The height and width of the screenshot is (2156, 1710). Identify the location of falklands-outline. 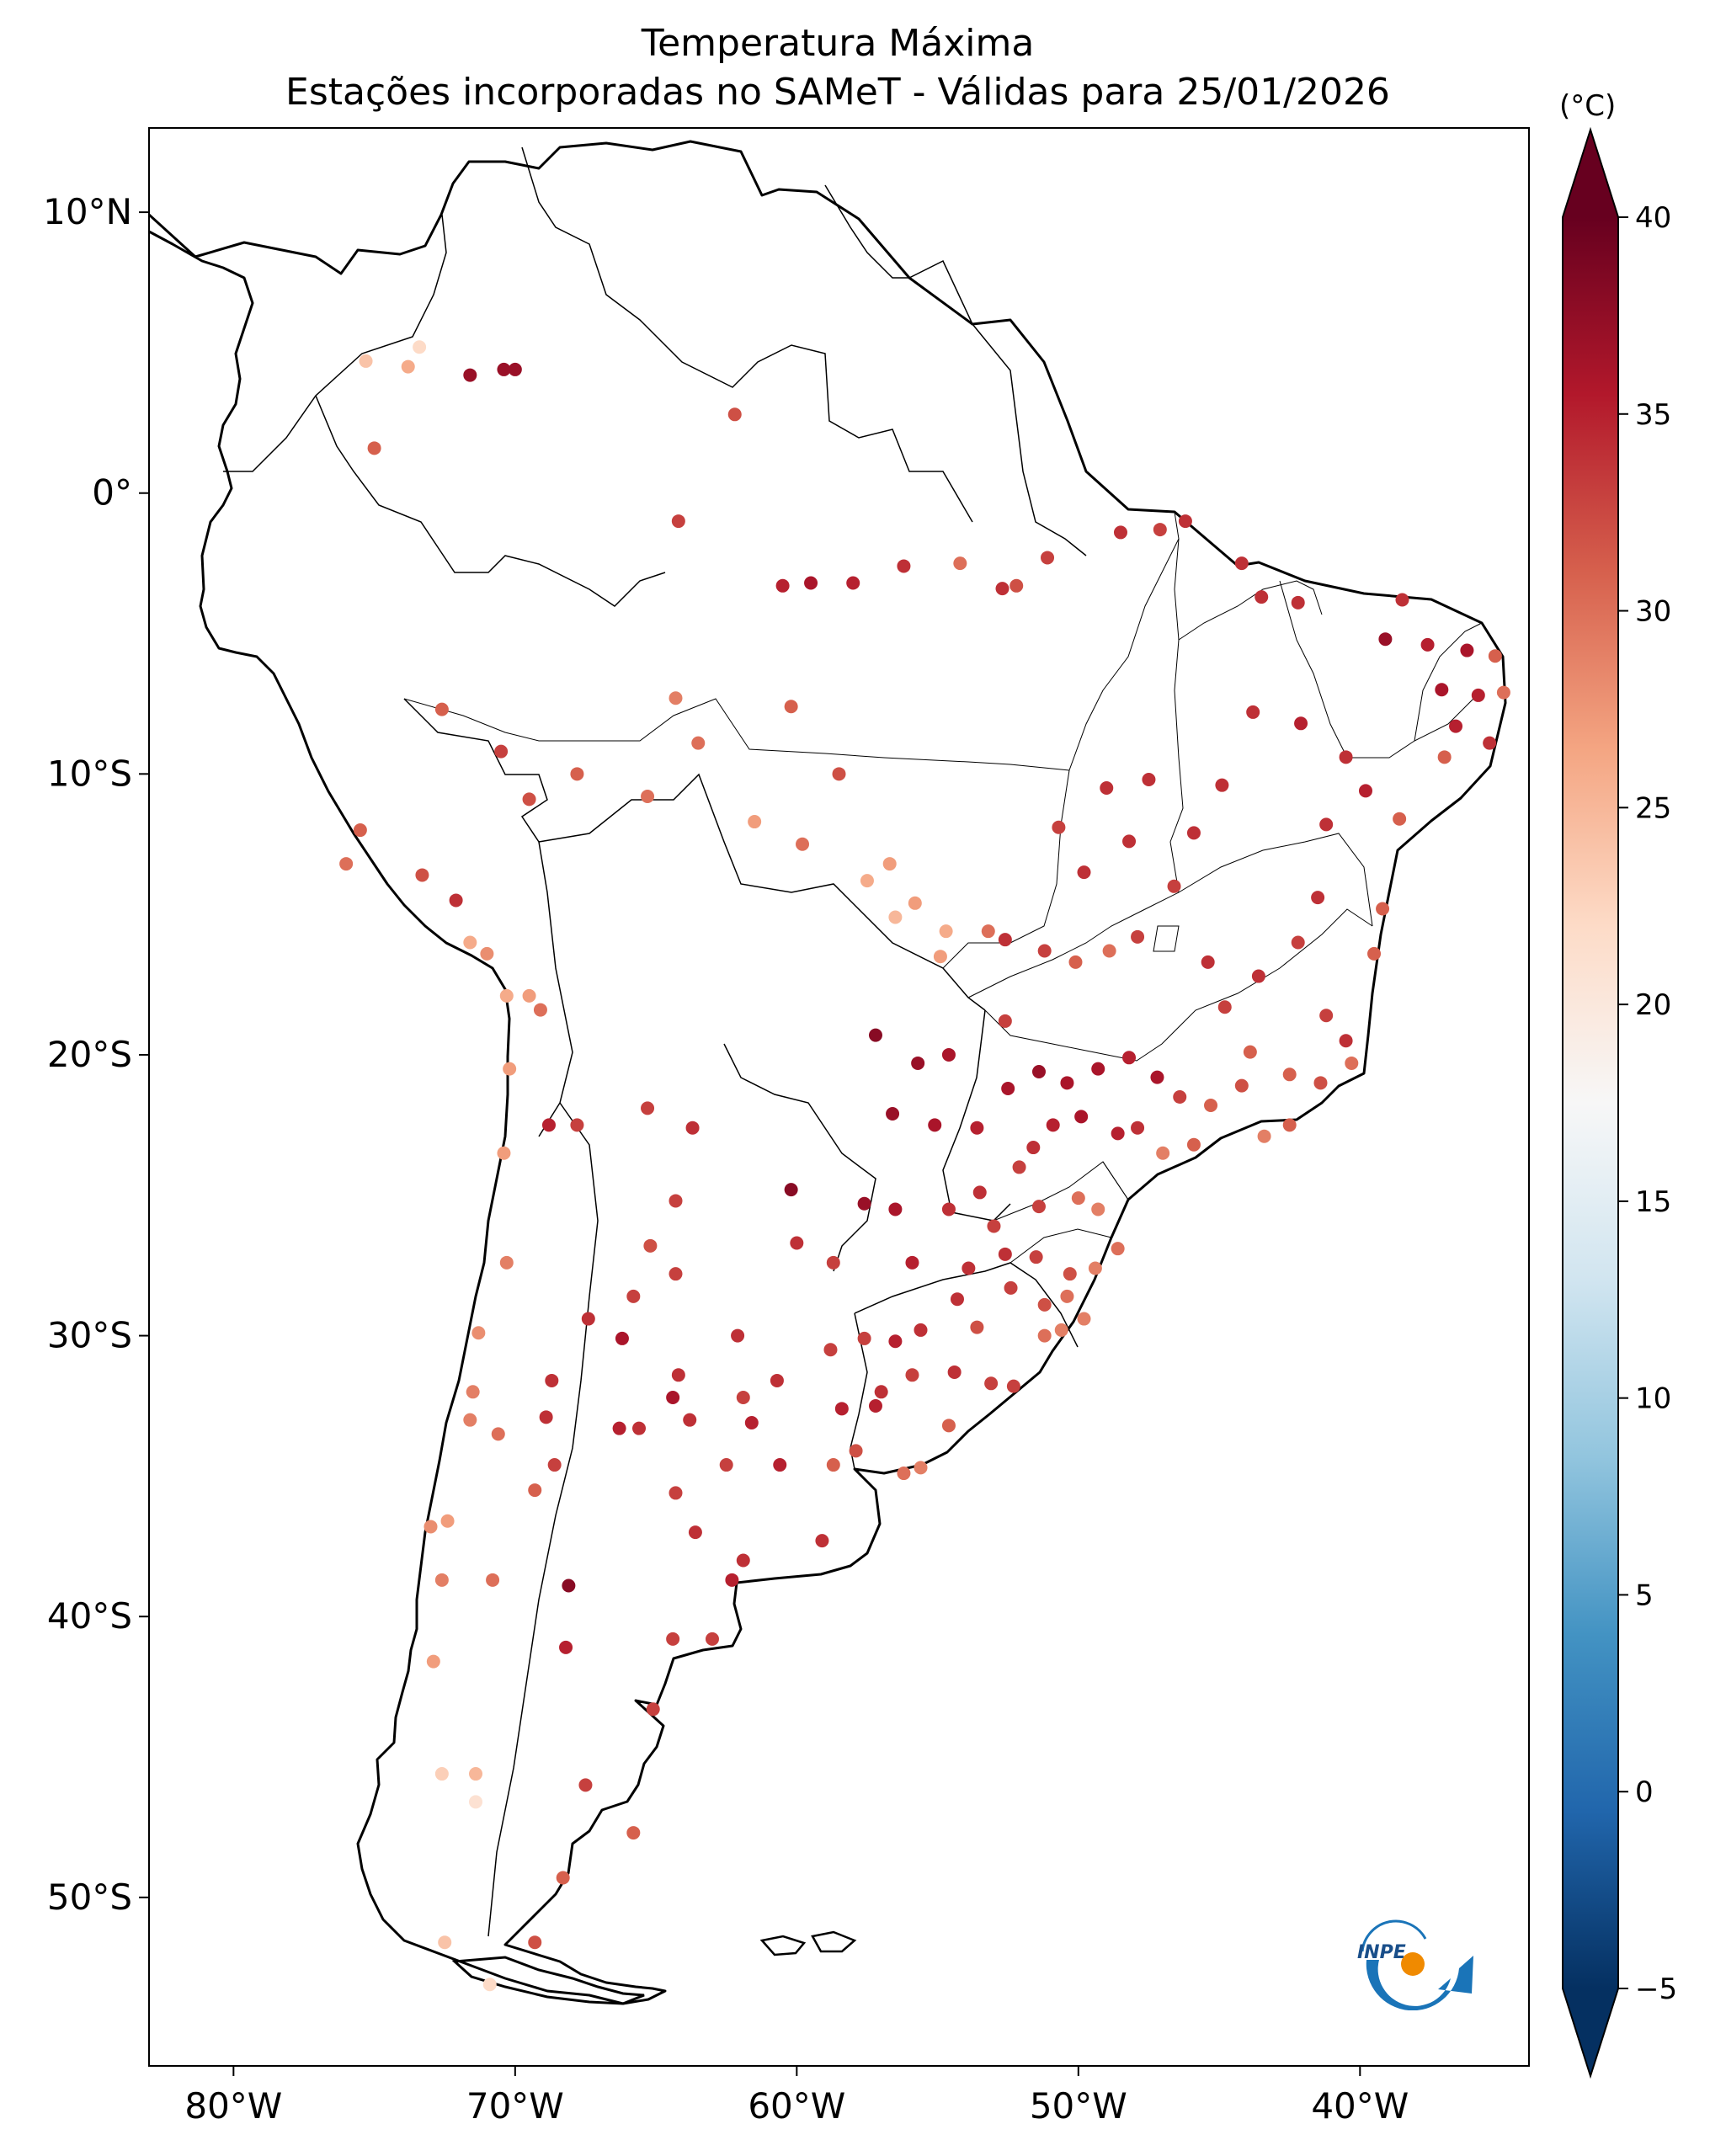
(808, 1943).